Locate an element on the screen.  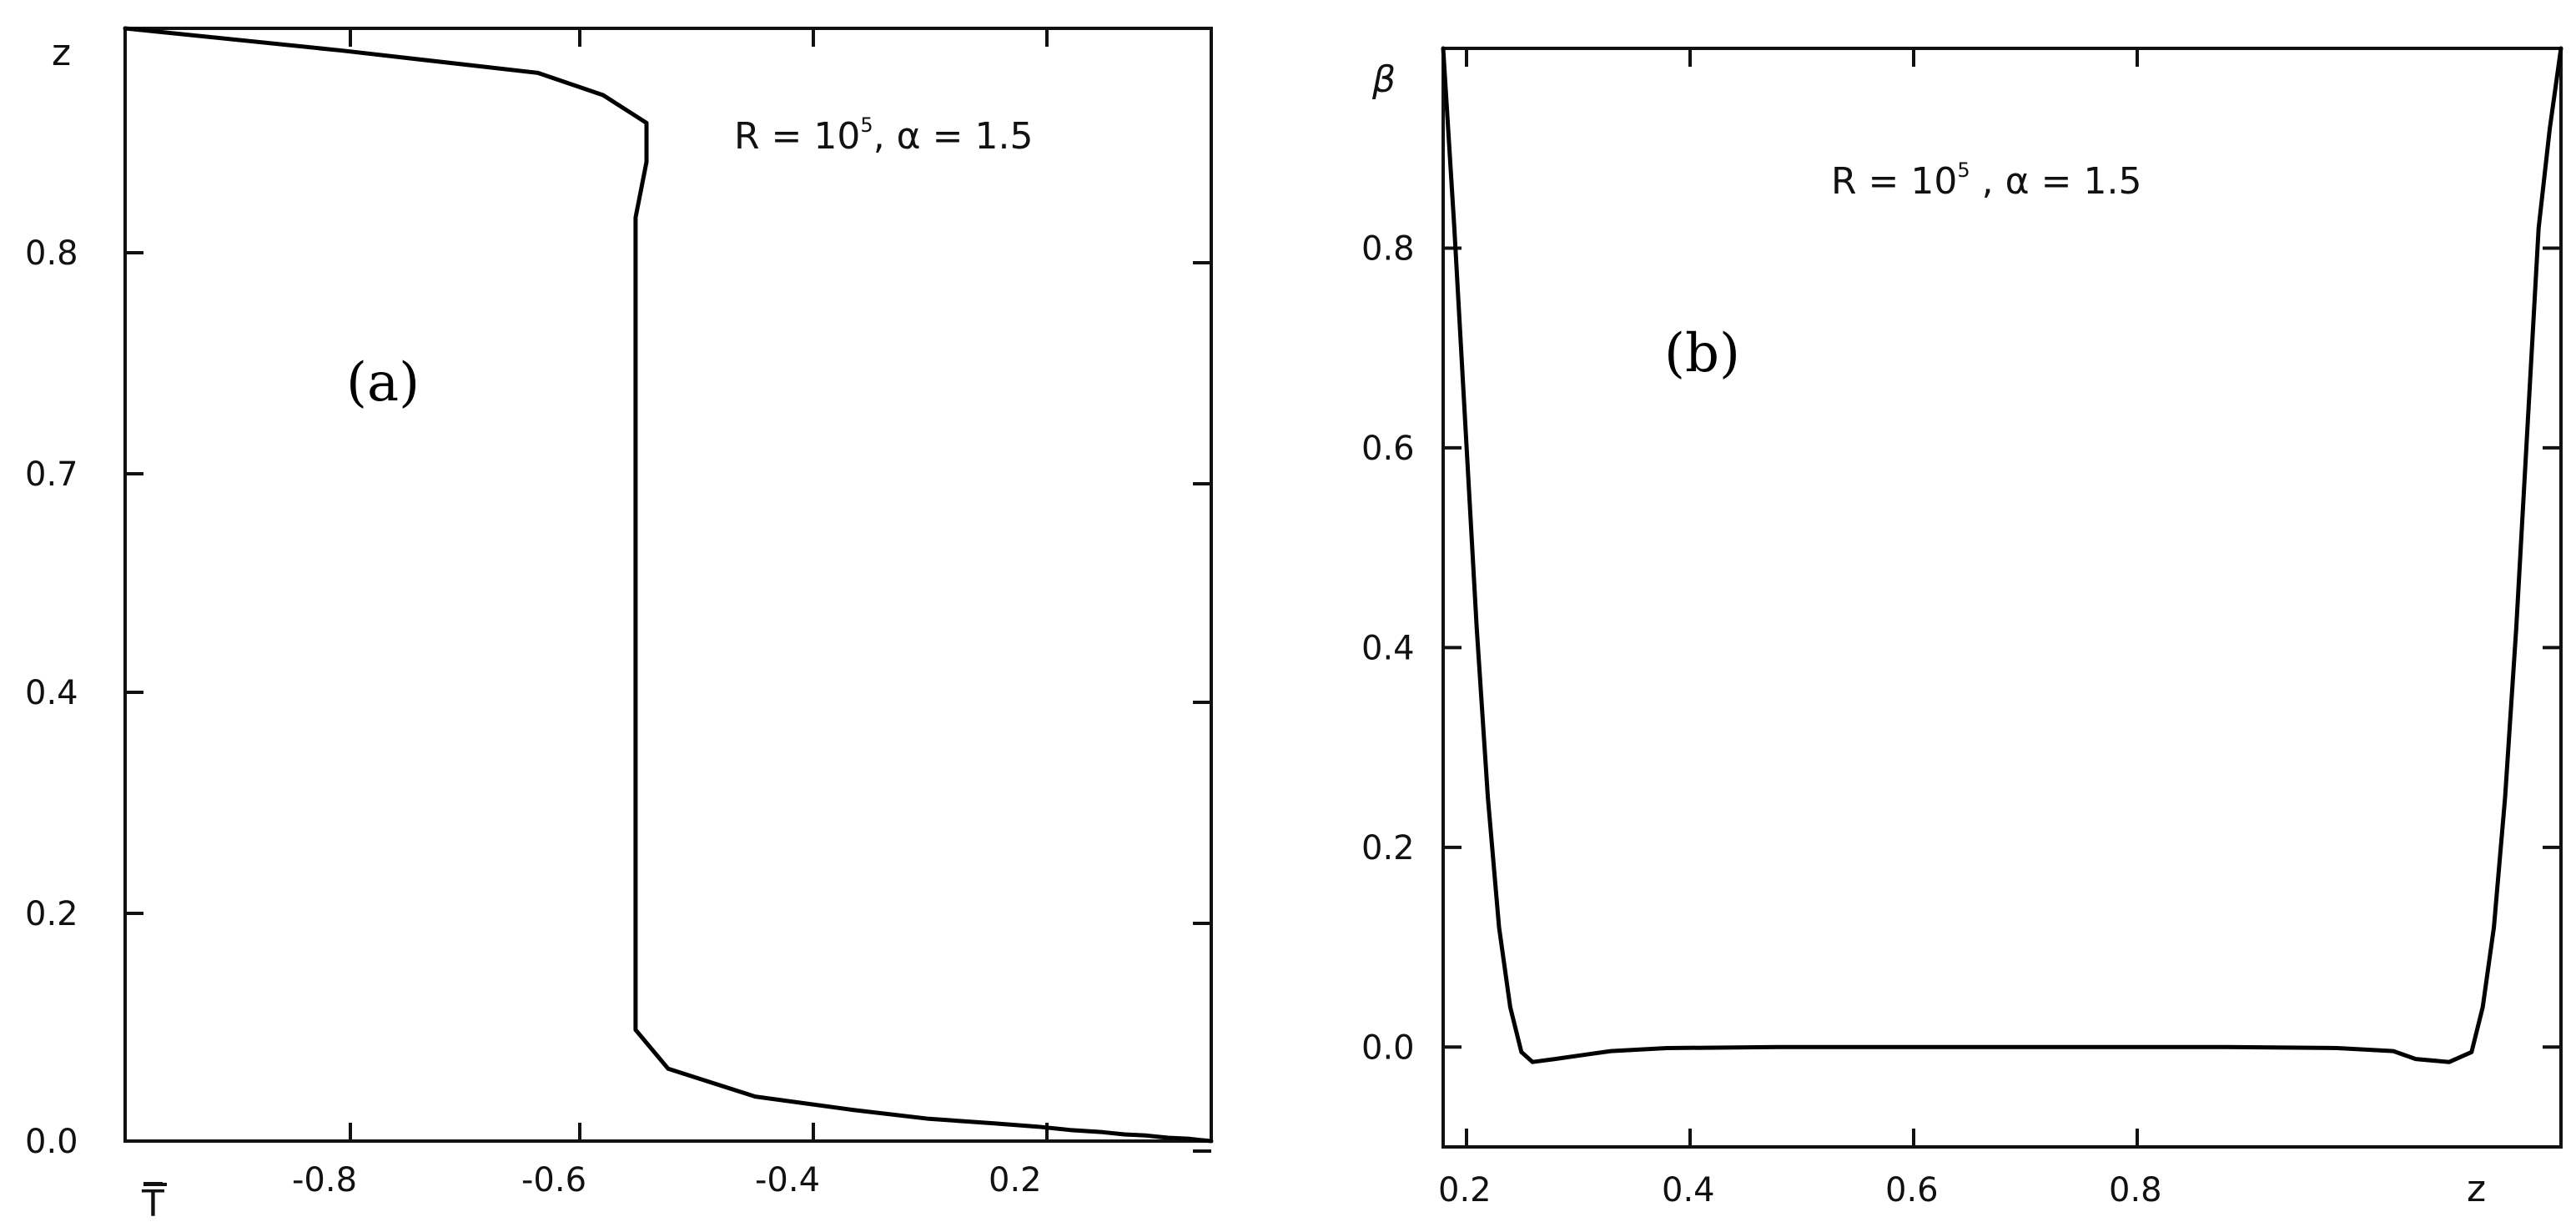
y-tick-label-b: 0.4 is located at coordinates (1388, 648).